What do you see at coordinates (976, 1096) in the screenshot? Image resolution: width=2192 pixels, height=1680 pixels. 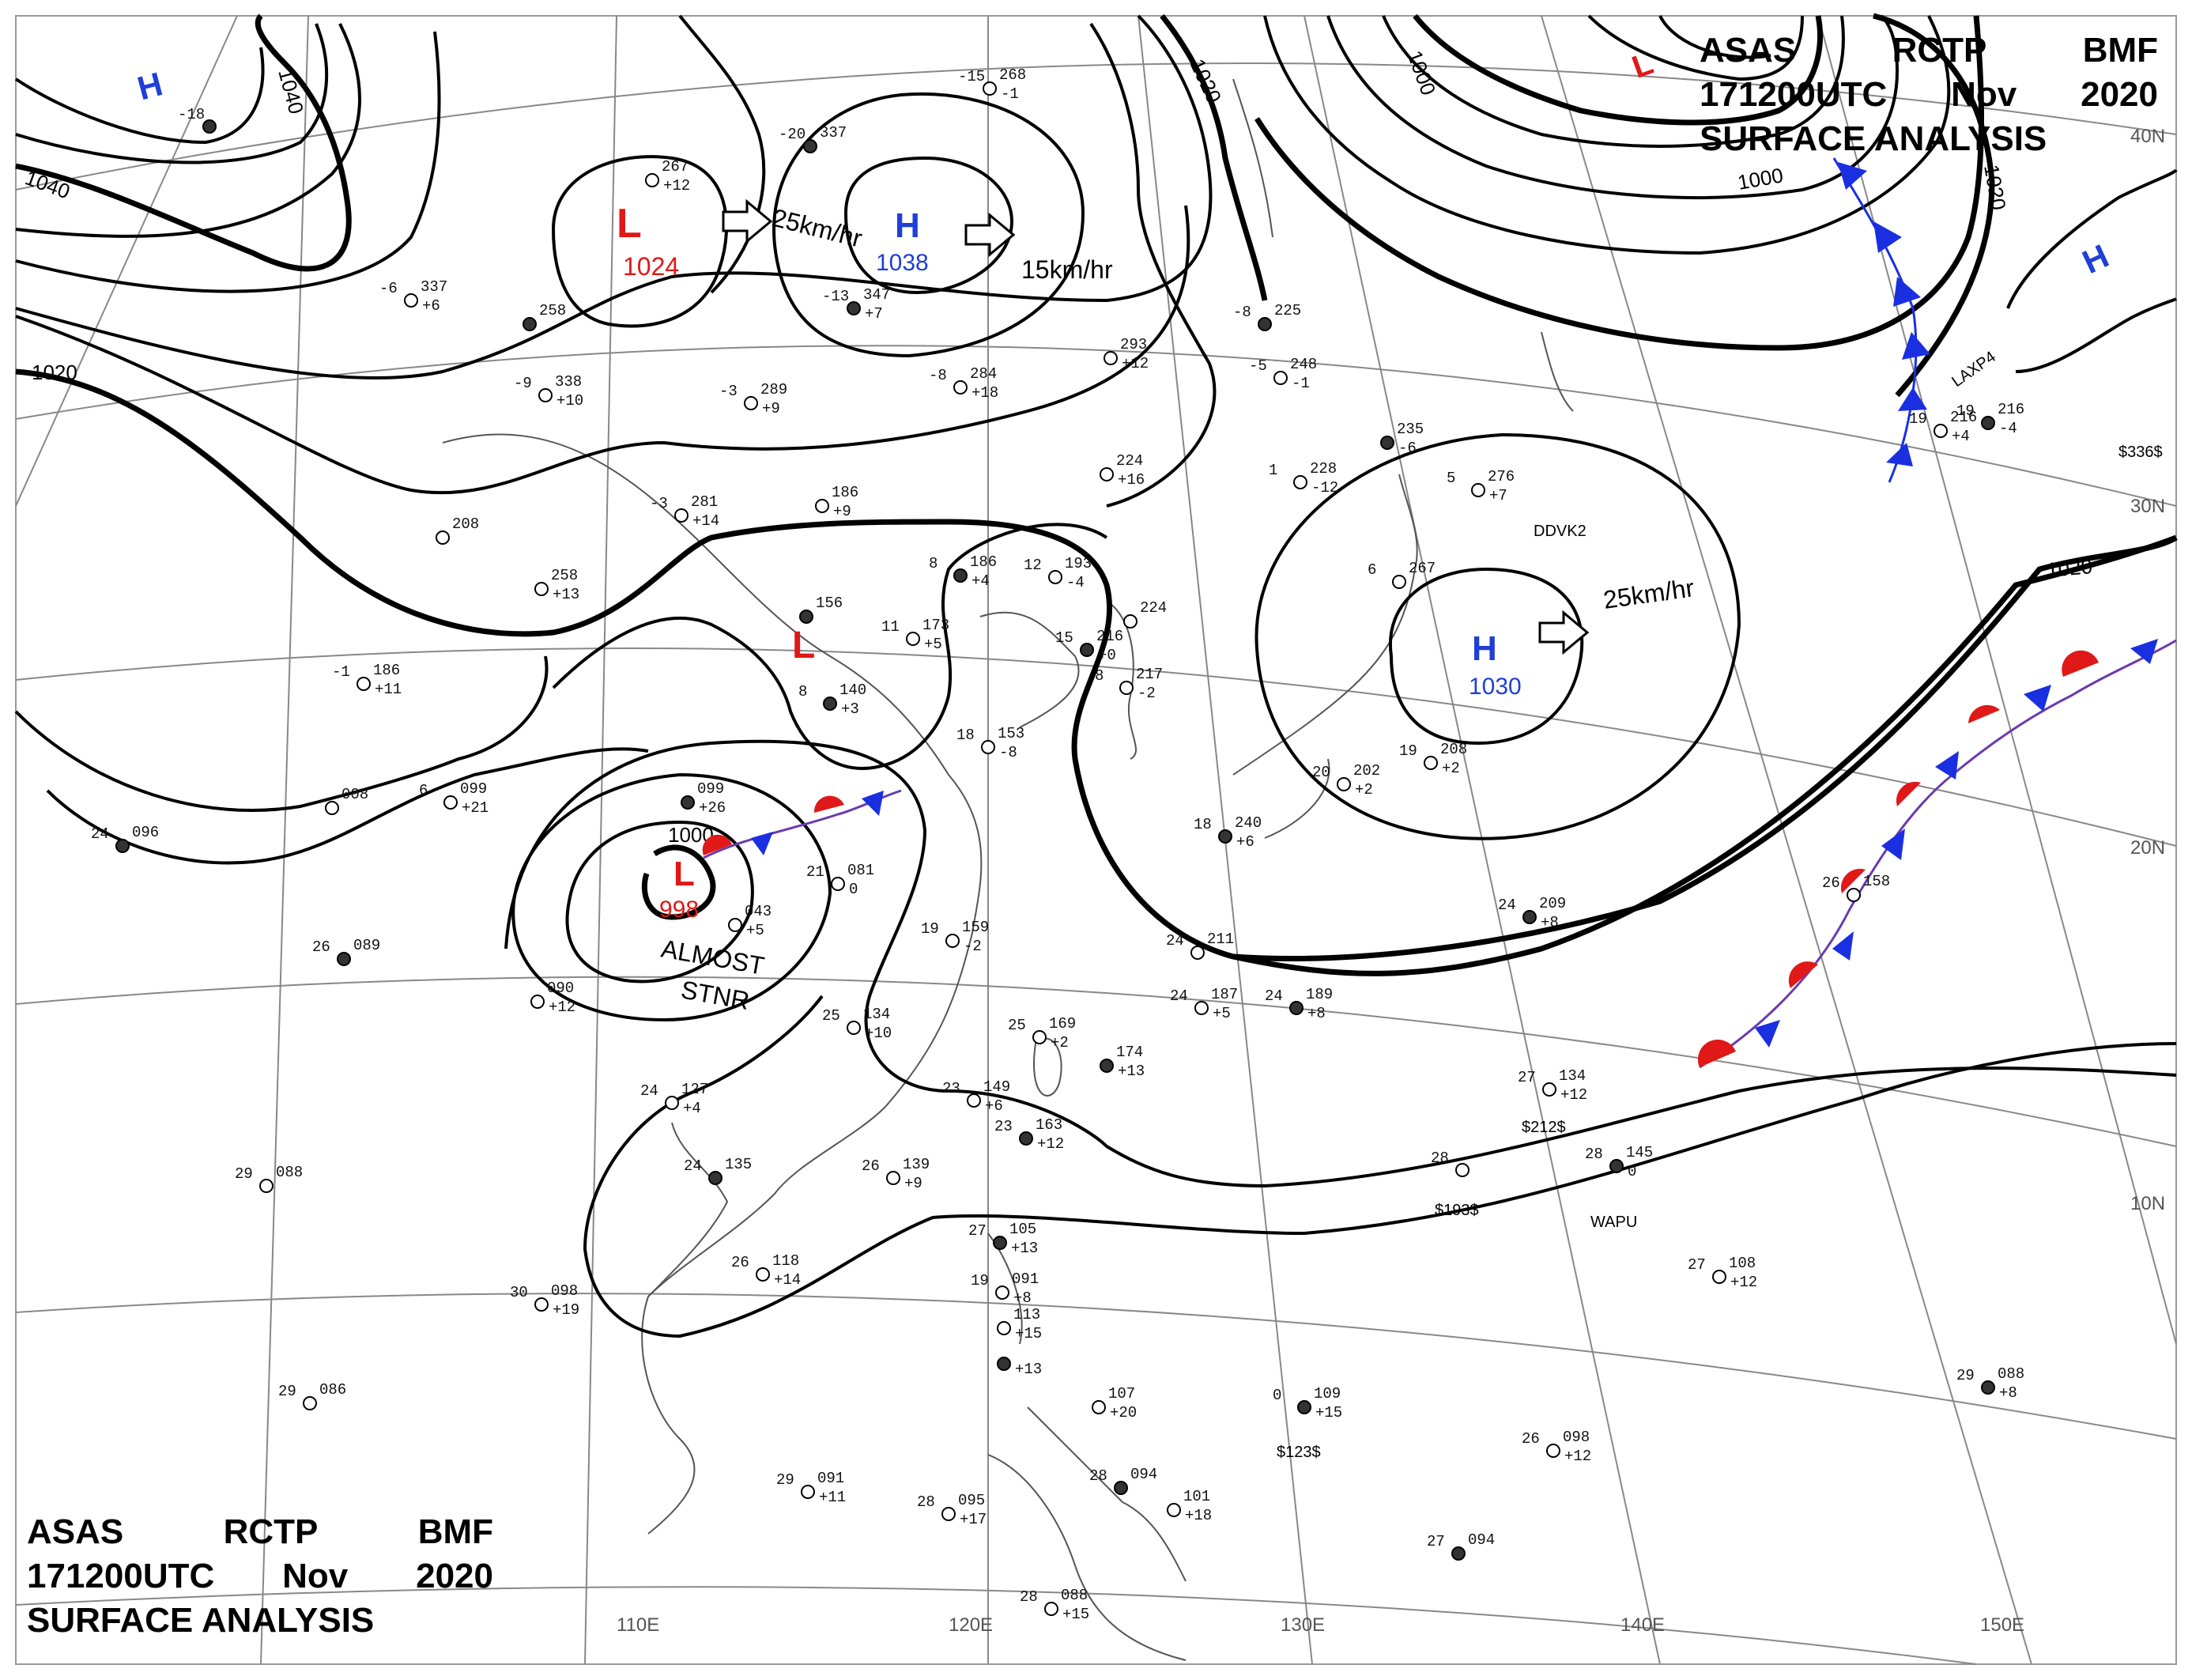 I see `station-plot: 23 149+6` at bounding box center [976, 1096].